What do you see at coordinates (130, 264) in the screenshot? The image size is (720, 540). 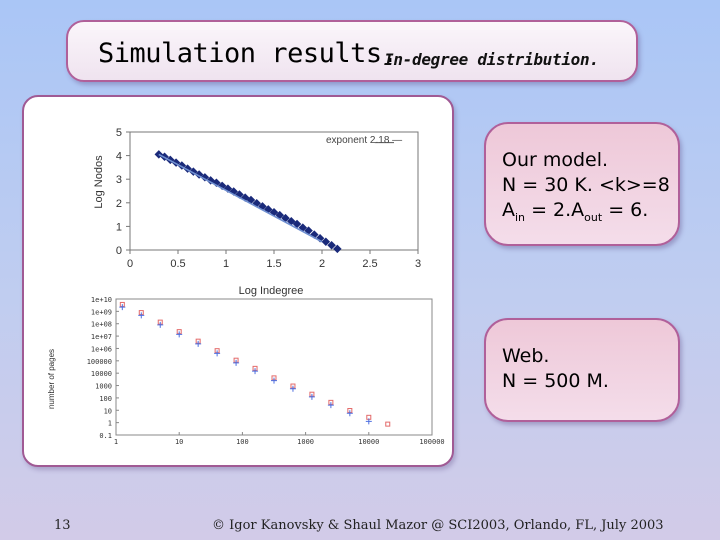 I see `chart1-xtick-label: 0` at bounding box center [130, 264].